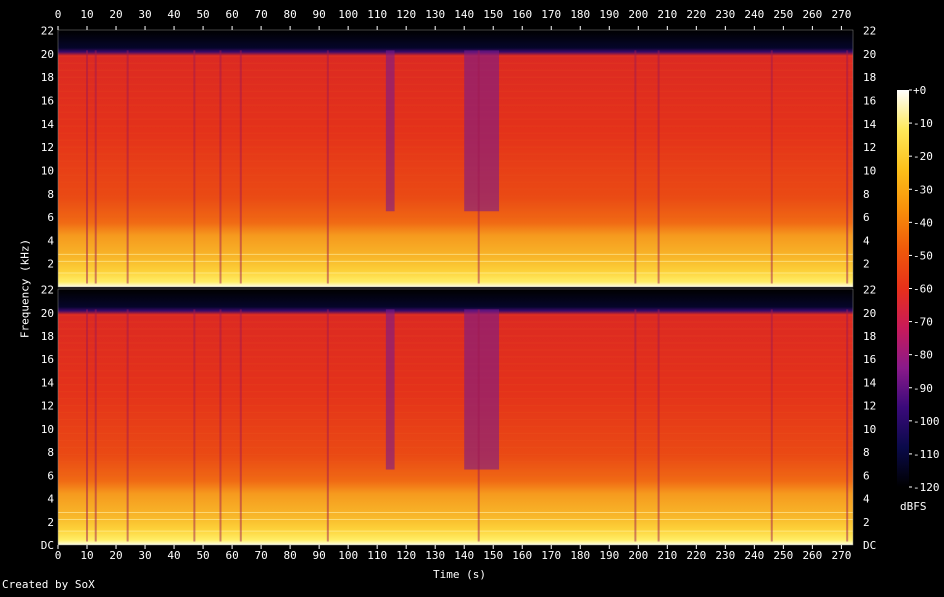 Image resolution: width=944 pixels, height=597 pixels. What do you see at coordinates (923, 355) in the screenshot?
I see `colorbar-tick: -80` at bounding box center [923, 355].